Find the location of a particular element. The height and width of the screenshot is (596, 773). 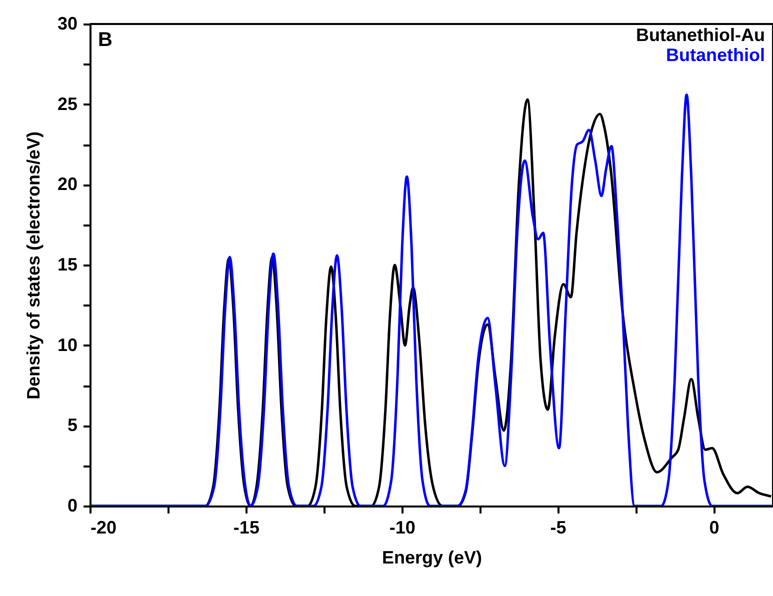

y-tick-label: 15 is located at coordinates (67, 264).